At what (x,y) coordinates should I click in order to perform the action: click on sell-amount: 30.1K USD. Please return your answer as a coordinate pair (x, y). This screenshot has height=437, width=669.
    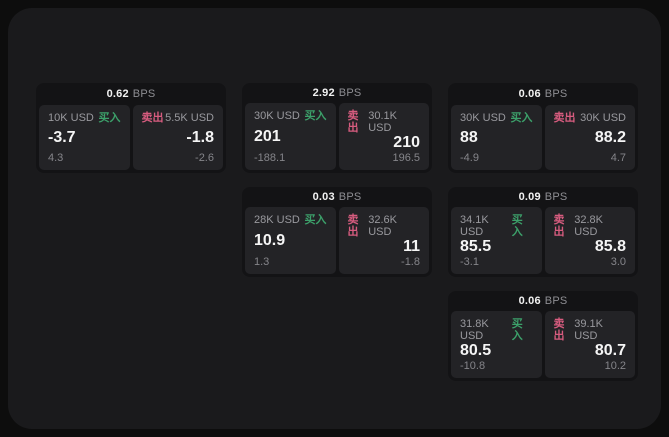
    Looking at the image, I should click on (382, 122).